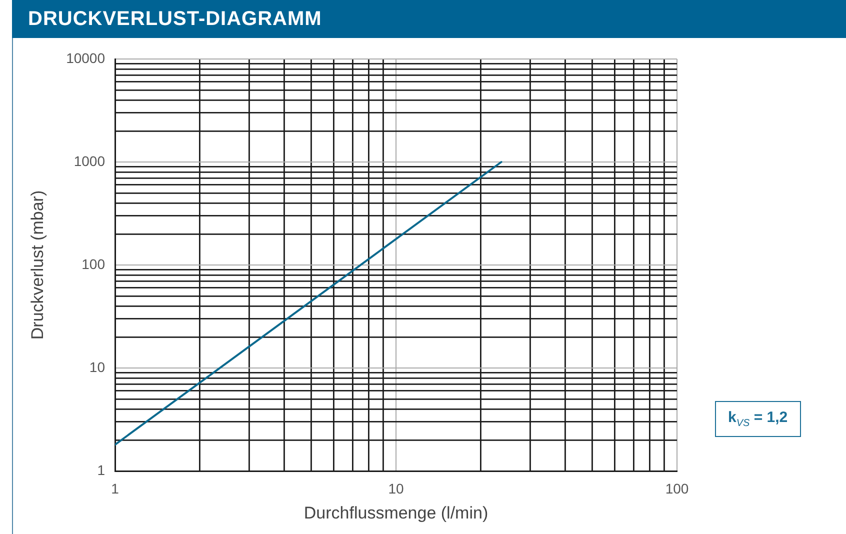 This screenshot has height=534, width=846. I want to click on x-axis-title: Durchflussmenge (l/min), so click(396, 512).